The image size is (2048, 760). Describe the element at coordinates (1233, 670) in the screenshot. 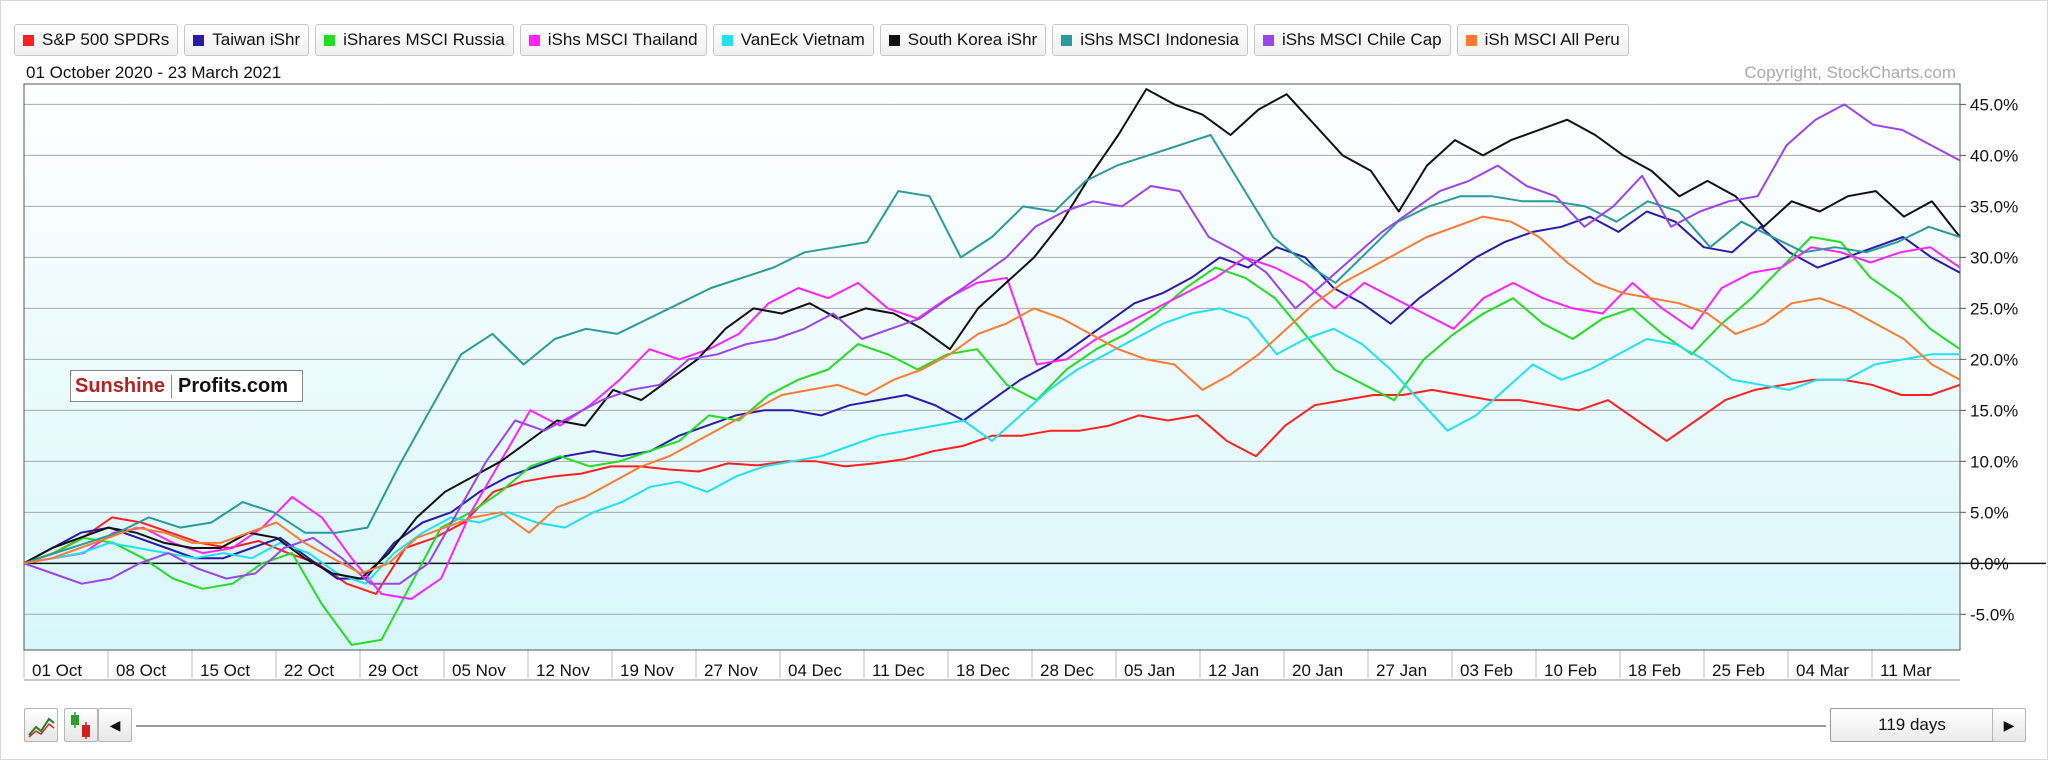

I see `x-tick-label: 12 Jan` at that location.